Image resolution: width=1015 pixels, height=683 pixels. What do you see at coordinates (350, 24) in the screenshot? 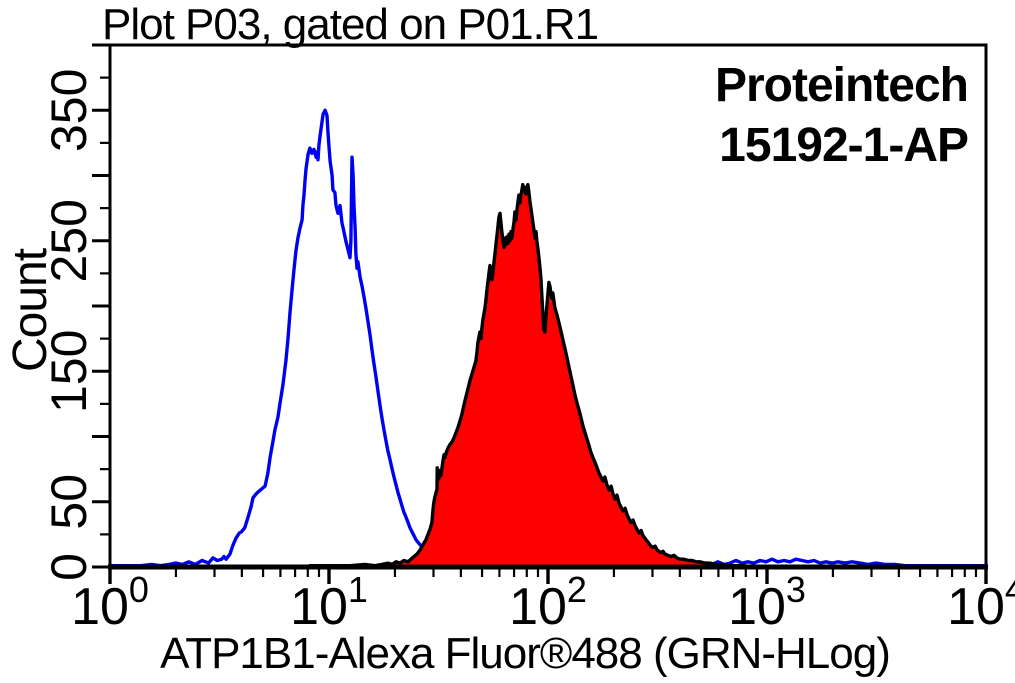
I see `chart-title: Plot P03, gated on P01.R1` at bounding box center [350, 24].